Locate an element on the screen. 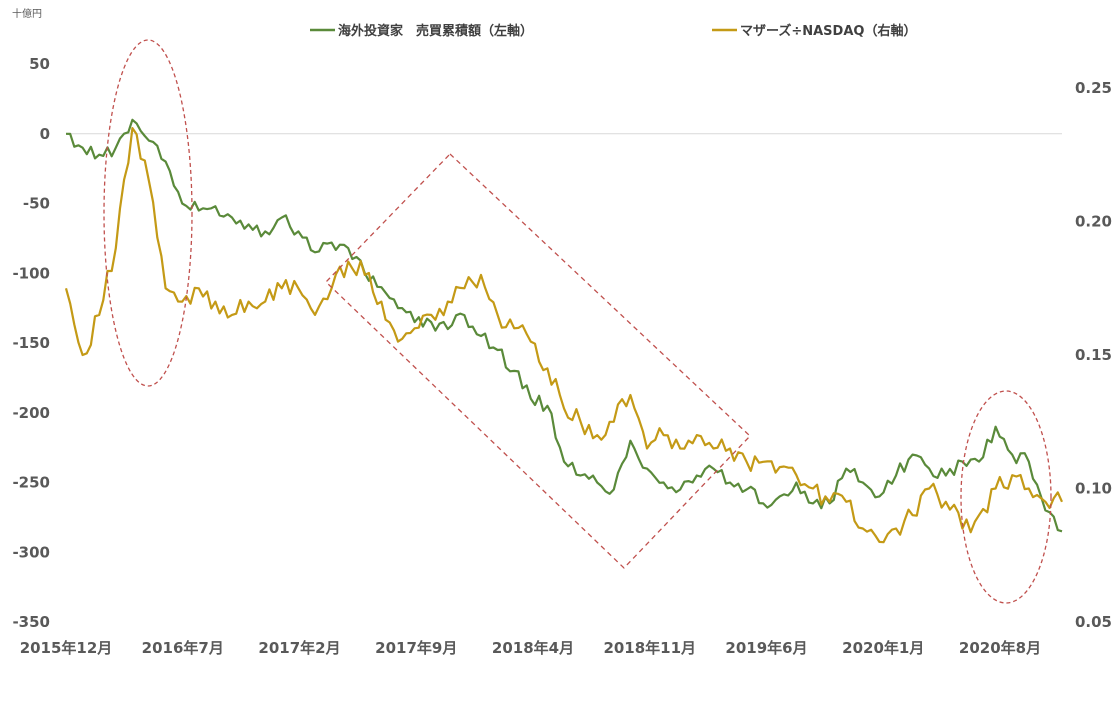  x-tick-label: 2018年4月 is located at coordinates (533, 648).